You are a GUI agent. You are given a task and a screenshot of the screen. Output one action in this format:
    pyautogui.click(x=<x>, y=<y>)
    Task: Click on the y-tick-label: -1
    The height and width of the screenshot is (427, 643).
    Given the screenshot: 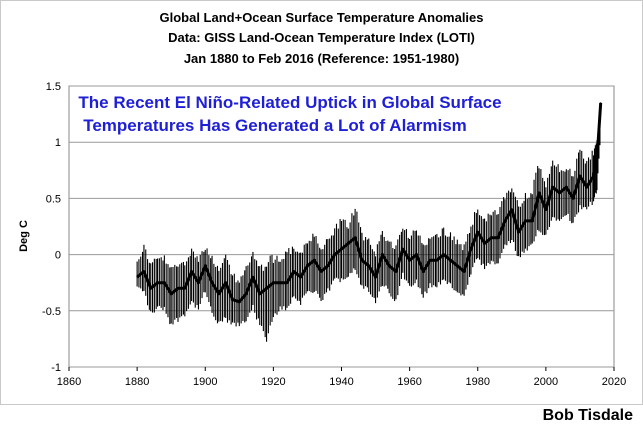 What is the action you would take?
    pyautogui.click(x=56, y=368)
    